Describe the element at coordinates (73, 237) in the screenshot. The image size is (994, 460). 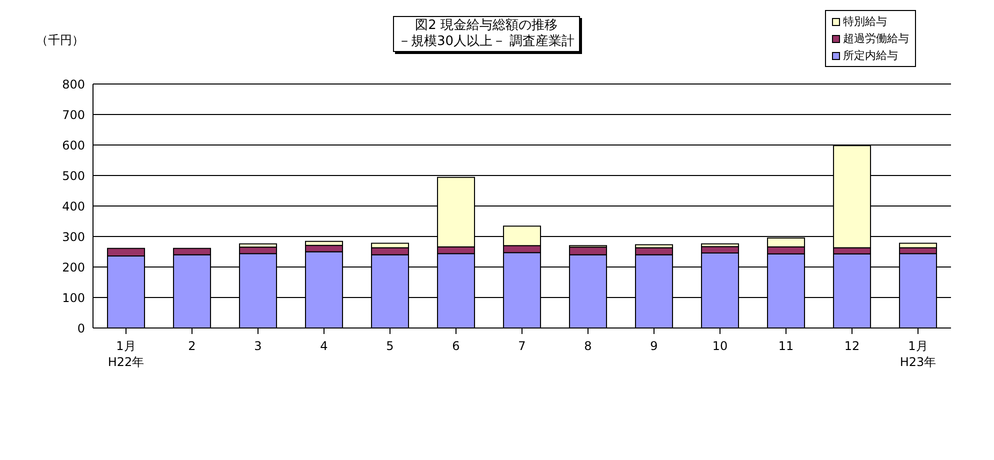
I see `y-tick-label: 300` at that location.